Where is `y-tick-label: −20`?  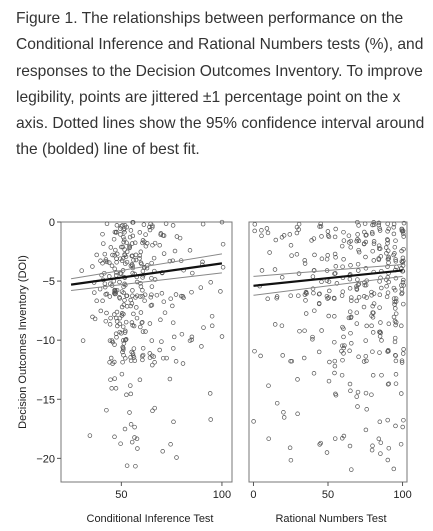 y-tick-label: −20 is located at coordinates (45, 459).